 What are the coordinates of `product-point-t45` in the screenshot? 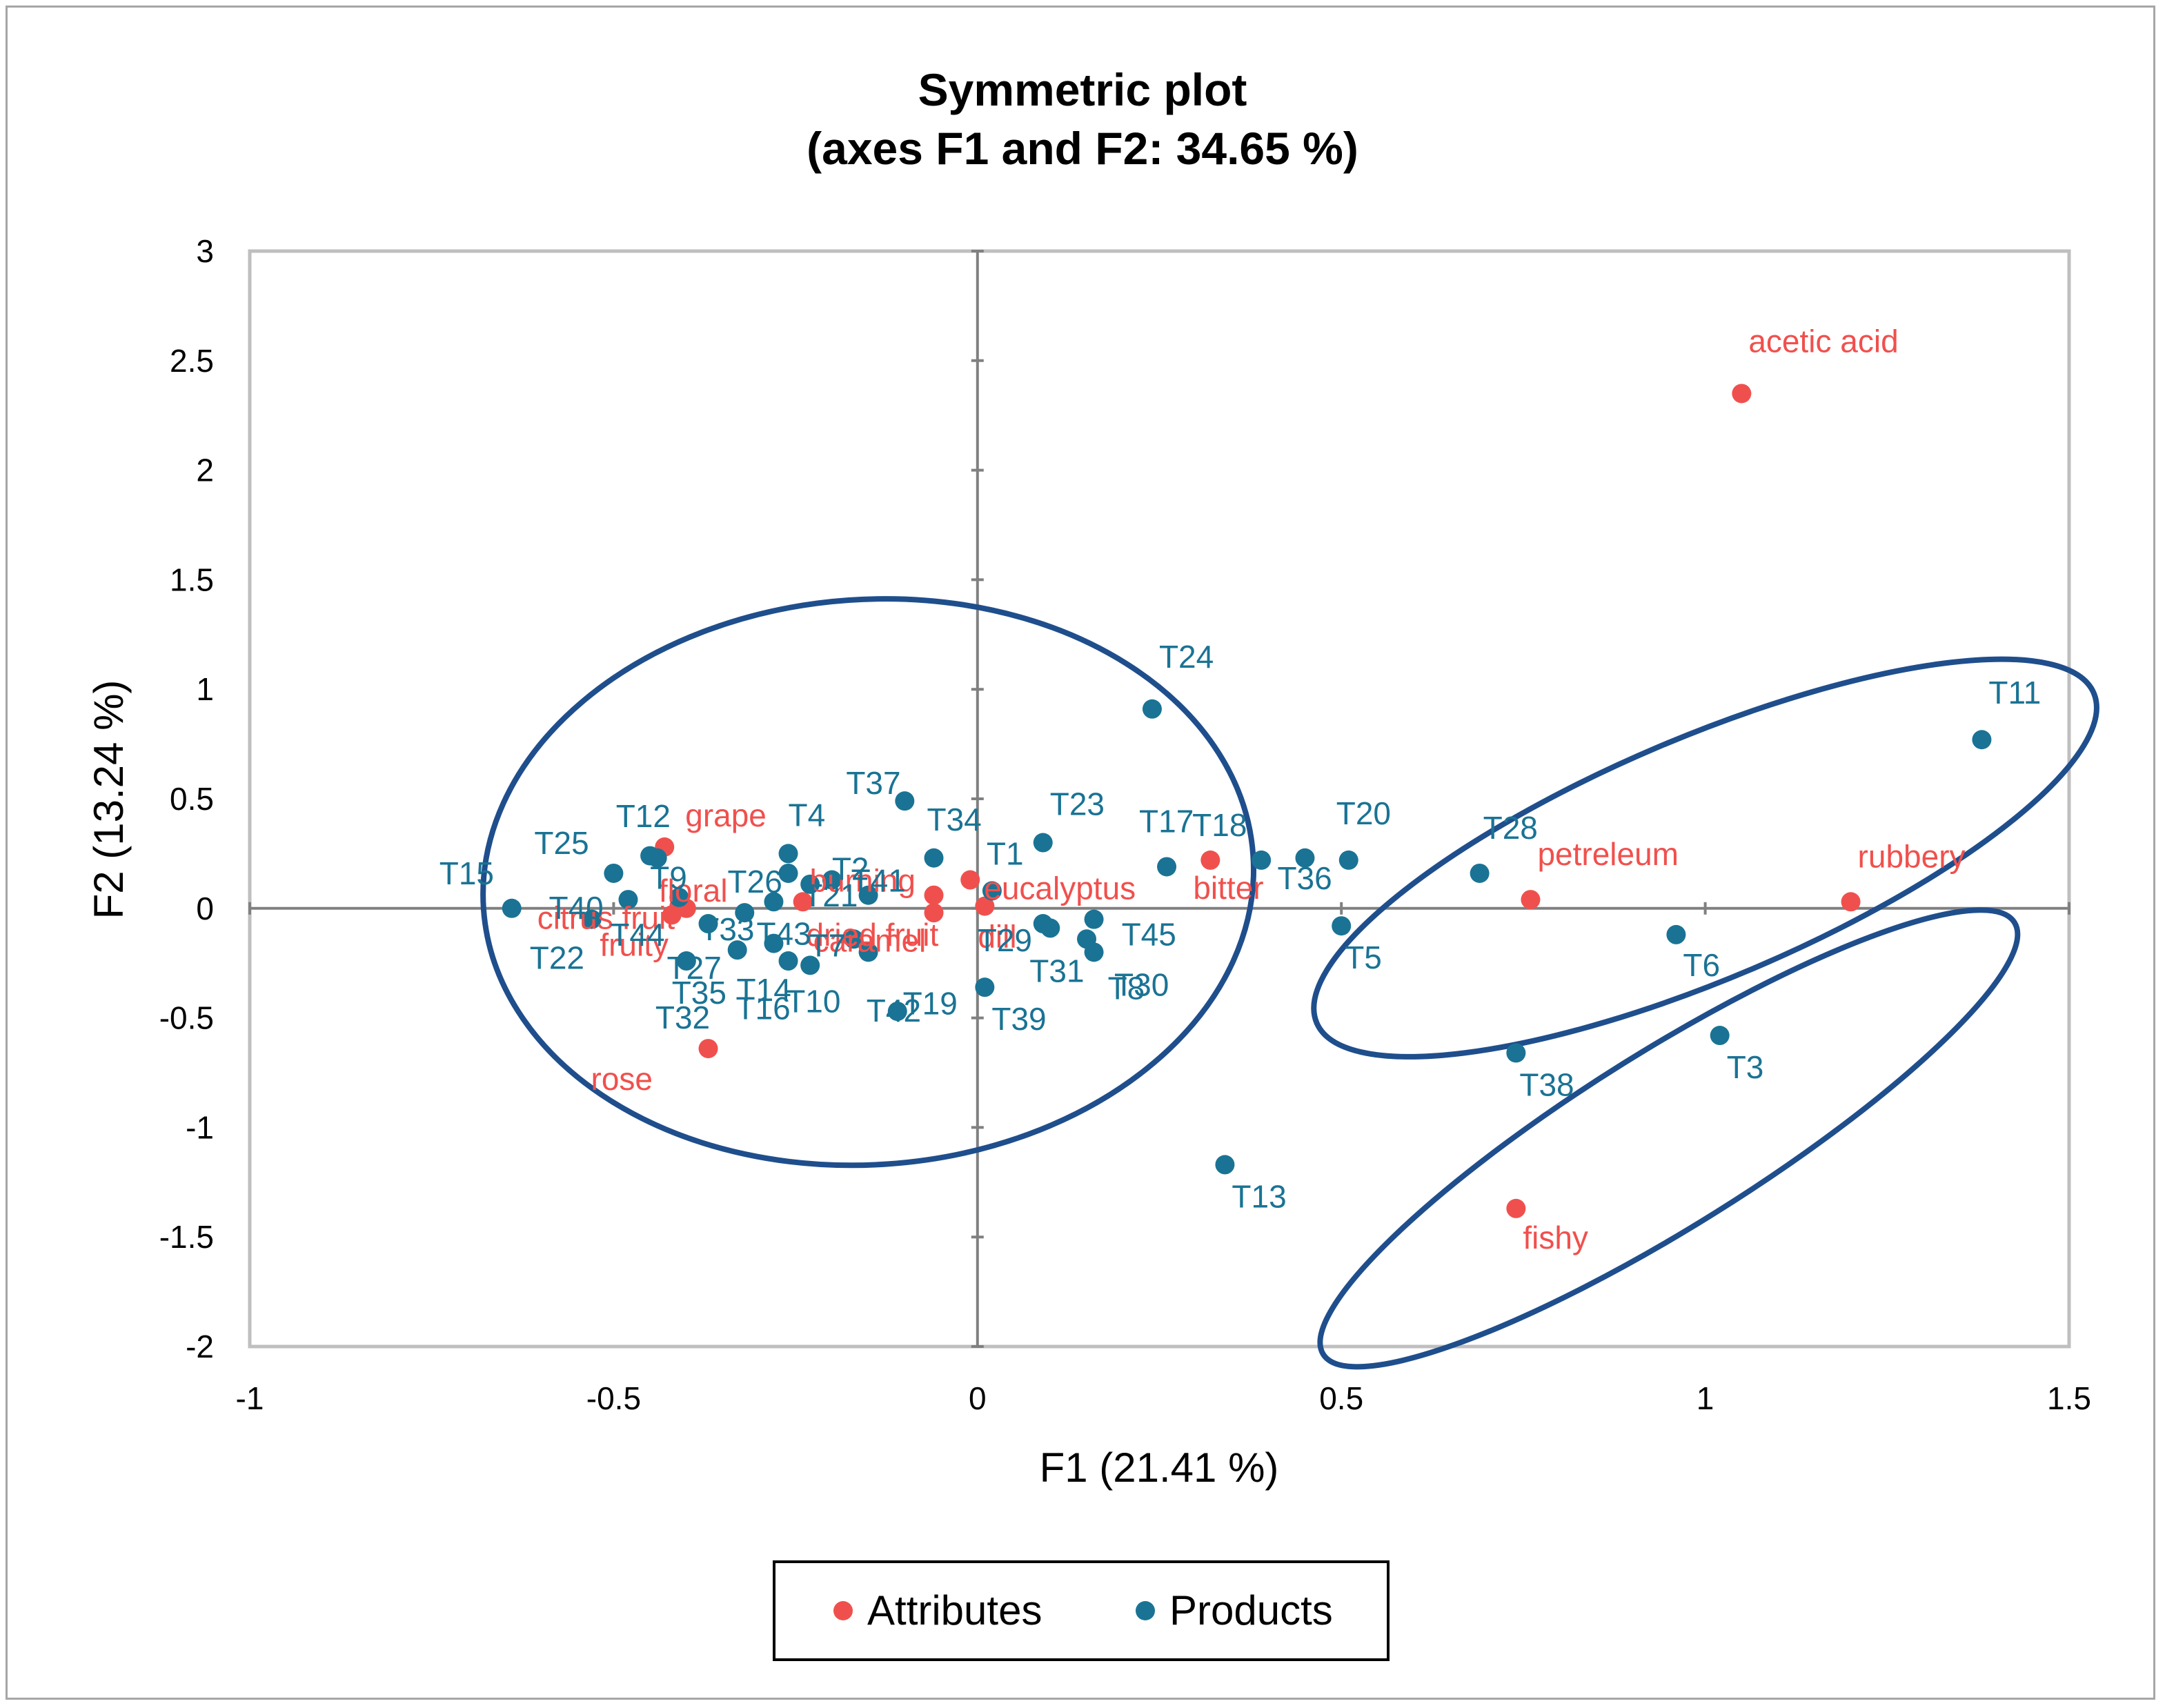 It's located at (1094, 919).